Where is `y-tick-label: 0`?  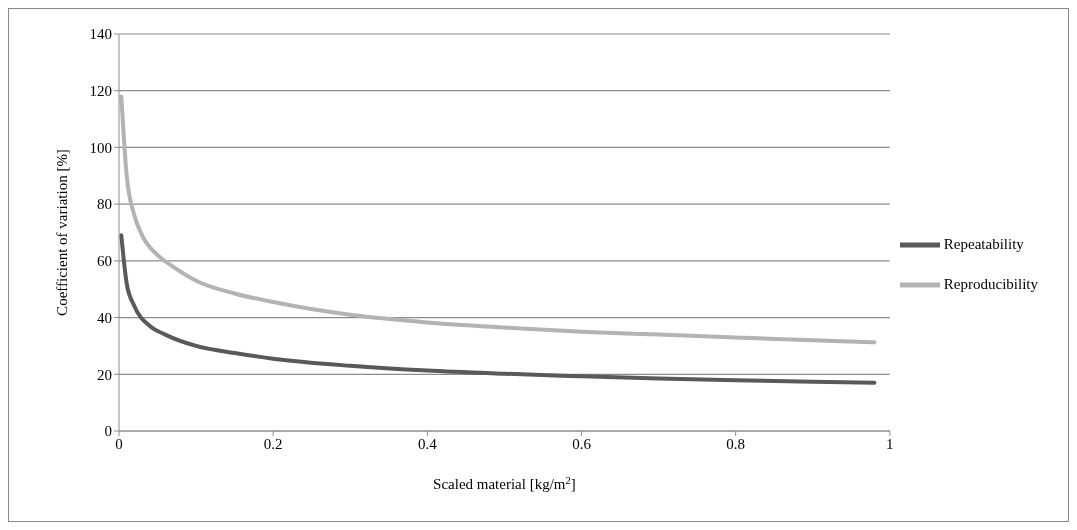
y-tick-label: 0 is located at coordinates (108, 431).